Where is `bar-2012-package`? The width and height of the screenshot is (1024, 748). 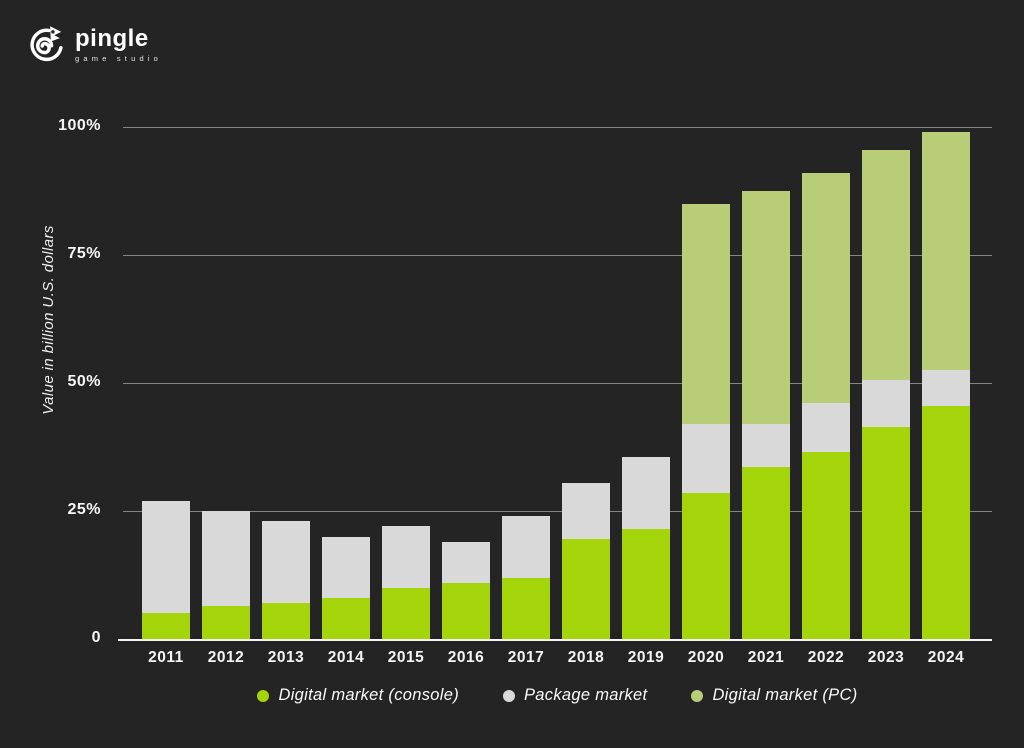 bar-2012-package is located at coordinates (226, 558).